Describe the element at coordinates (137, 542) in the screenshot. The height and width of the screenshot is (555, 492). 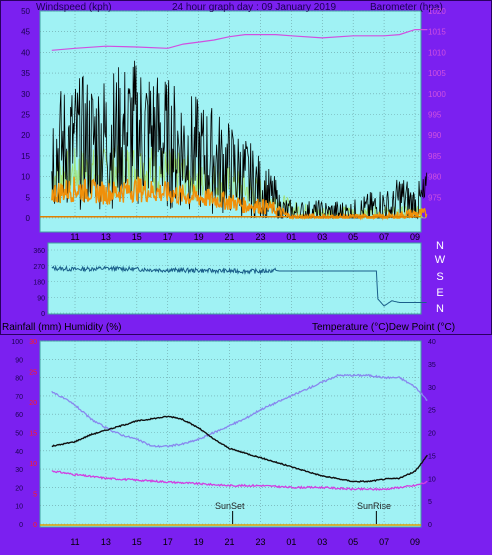
I see `climate-x-tick-label: 15` at that location.